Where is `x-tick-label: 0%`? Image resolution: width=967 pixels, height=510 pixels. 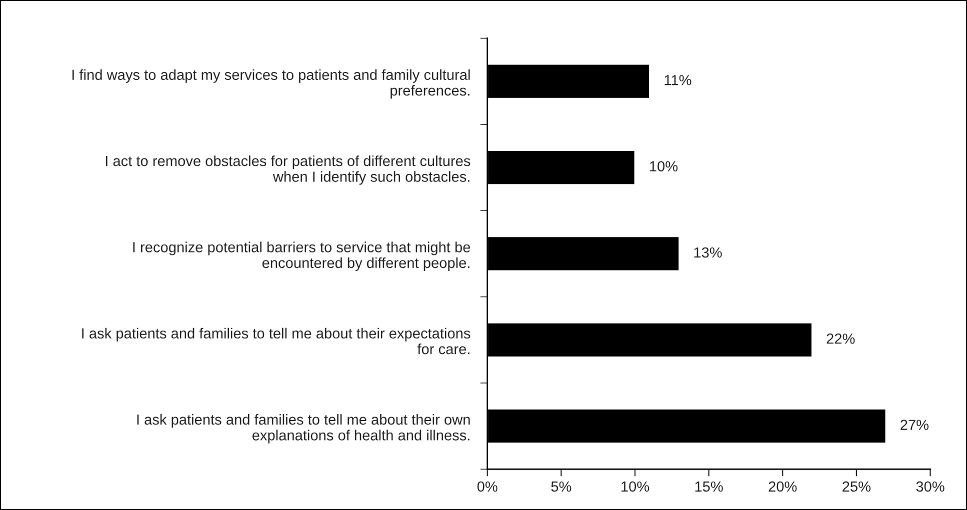 x-tick-label: 0% is located at coordinates (487, 486).